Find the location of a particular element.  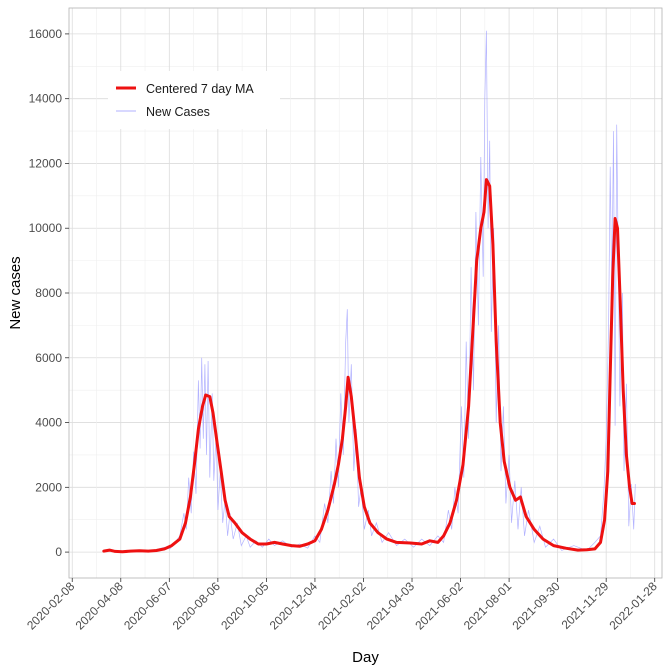

x-tick-label: 2020-10-05 is located at coordinates (245, 606).